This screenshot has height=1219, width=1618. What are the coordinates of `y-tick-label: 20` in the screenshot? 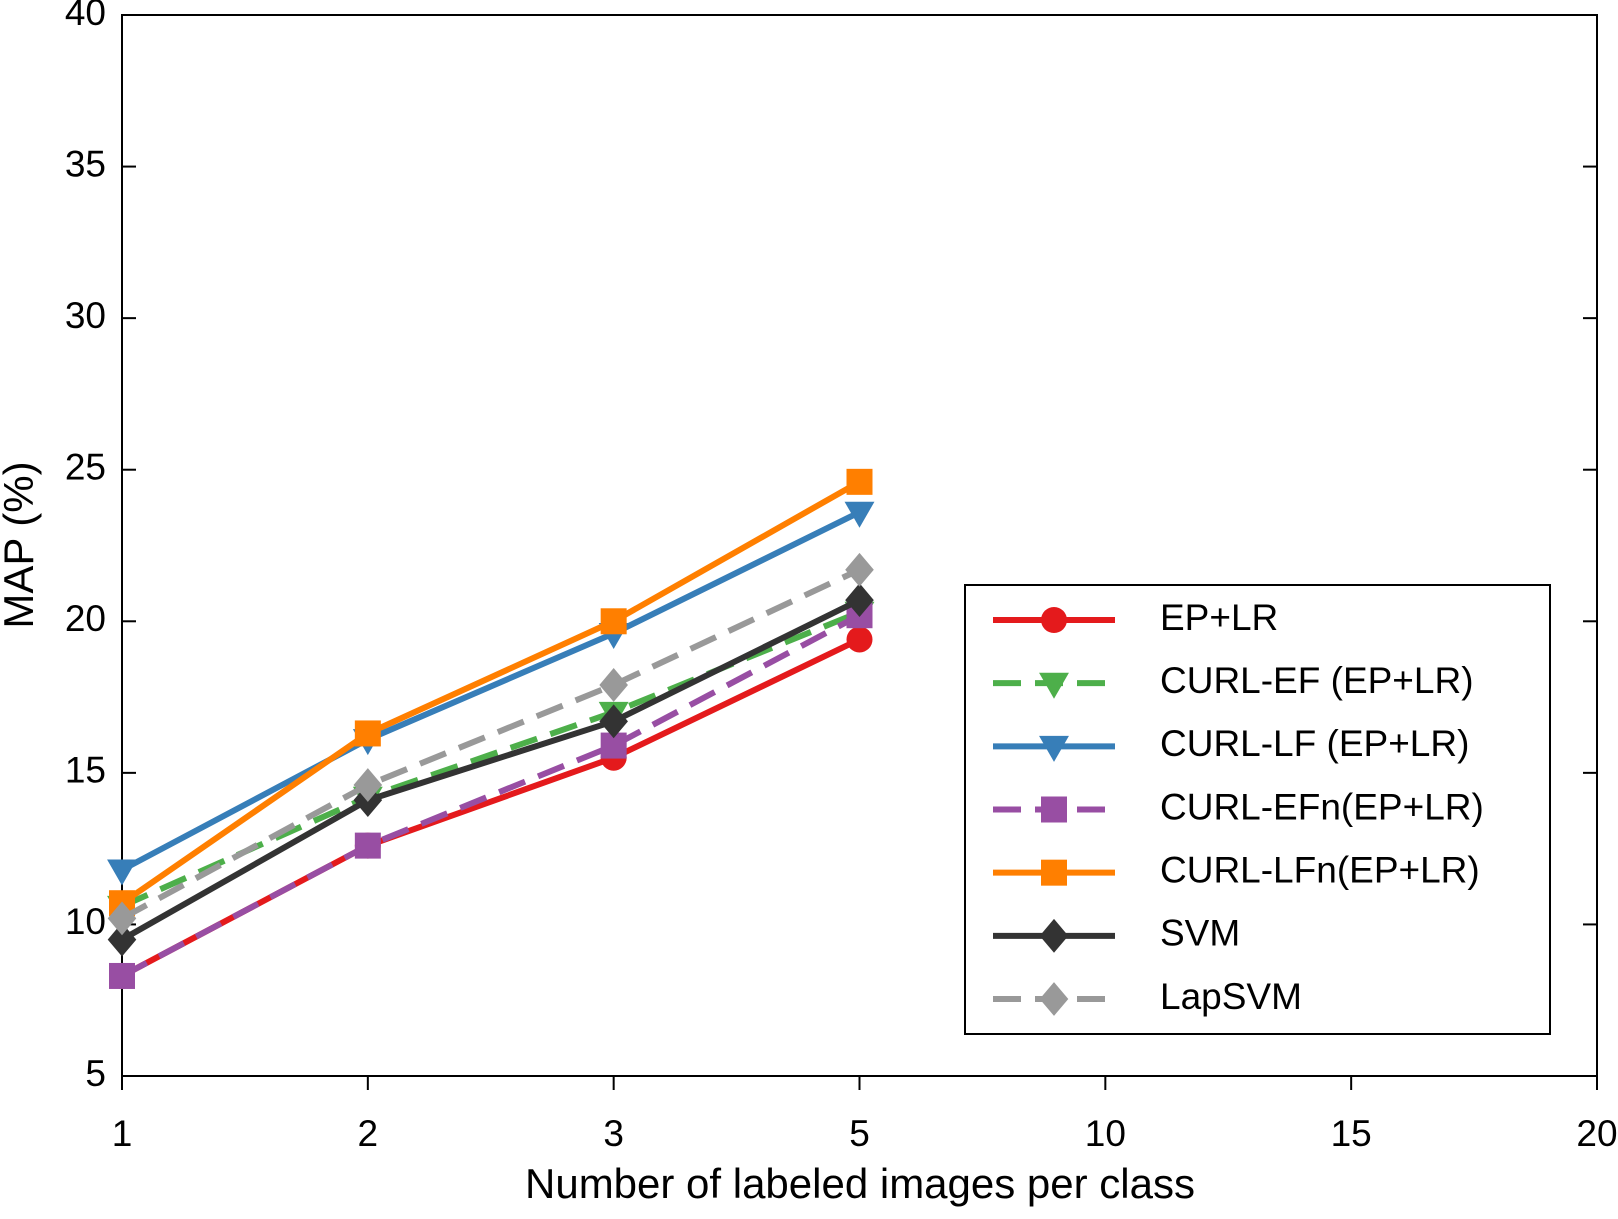 It's located at (85, 618).